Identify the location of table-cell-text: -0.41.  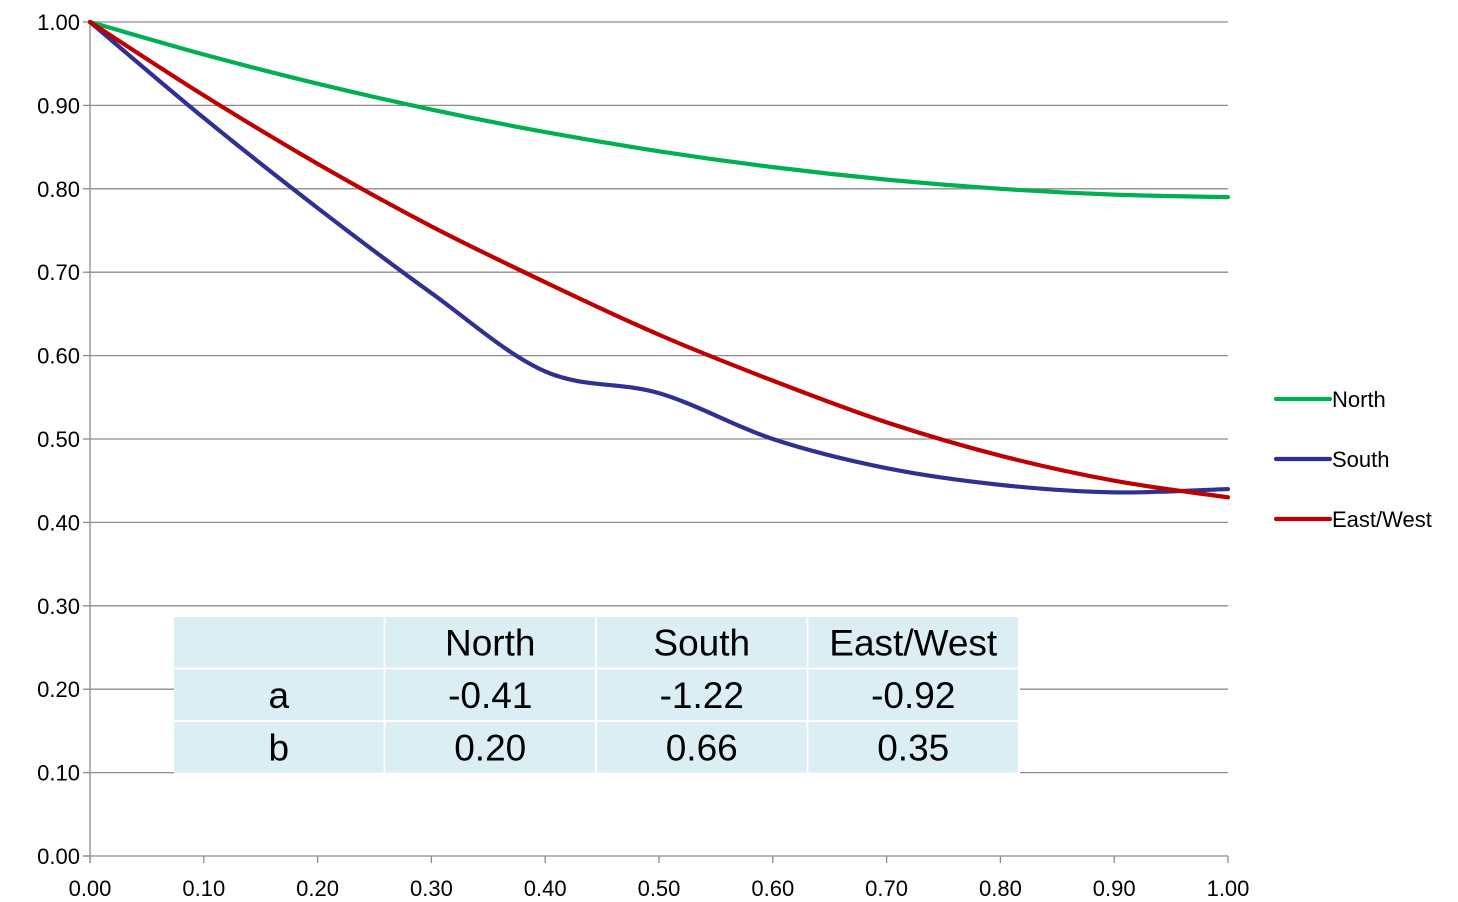
(490, 695).